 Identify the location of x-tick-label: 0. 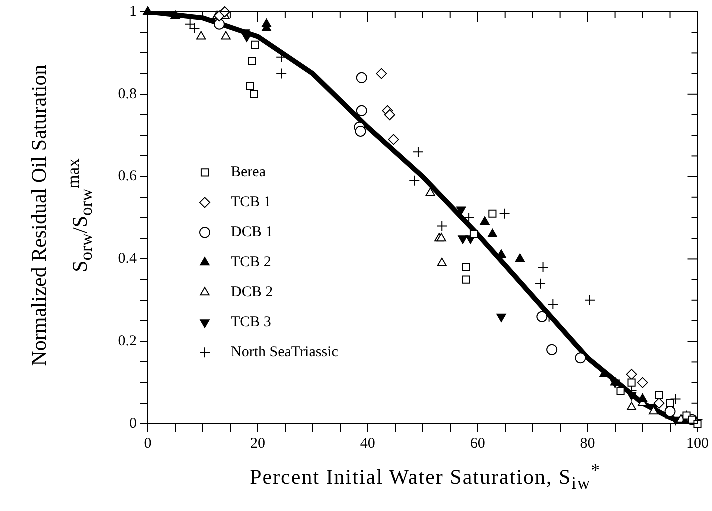
(148, 444).